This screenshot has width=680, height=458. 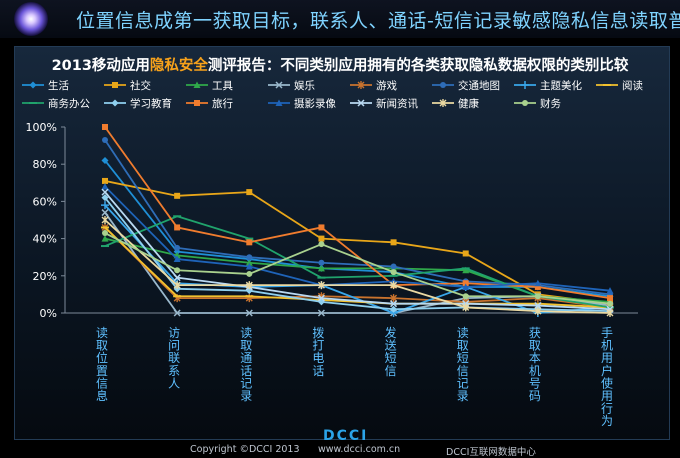 What do you see at coordinates (178, 66) in the screenshot?
I see `chart-title-highlight: 隐私安全` at bounding box center [178, 66].